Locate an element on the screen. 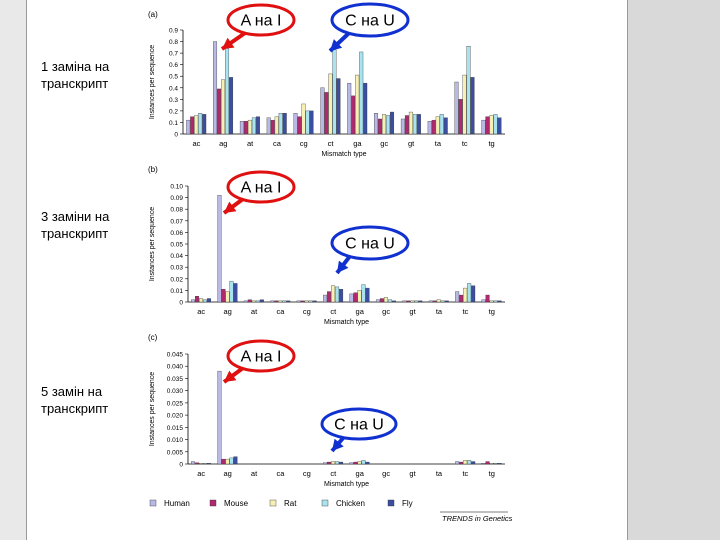 The width and height of the screenshot is (720, 540). bar-tc-fly is located at coordinates (472, 106).